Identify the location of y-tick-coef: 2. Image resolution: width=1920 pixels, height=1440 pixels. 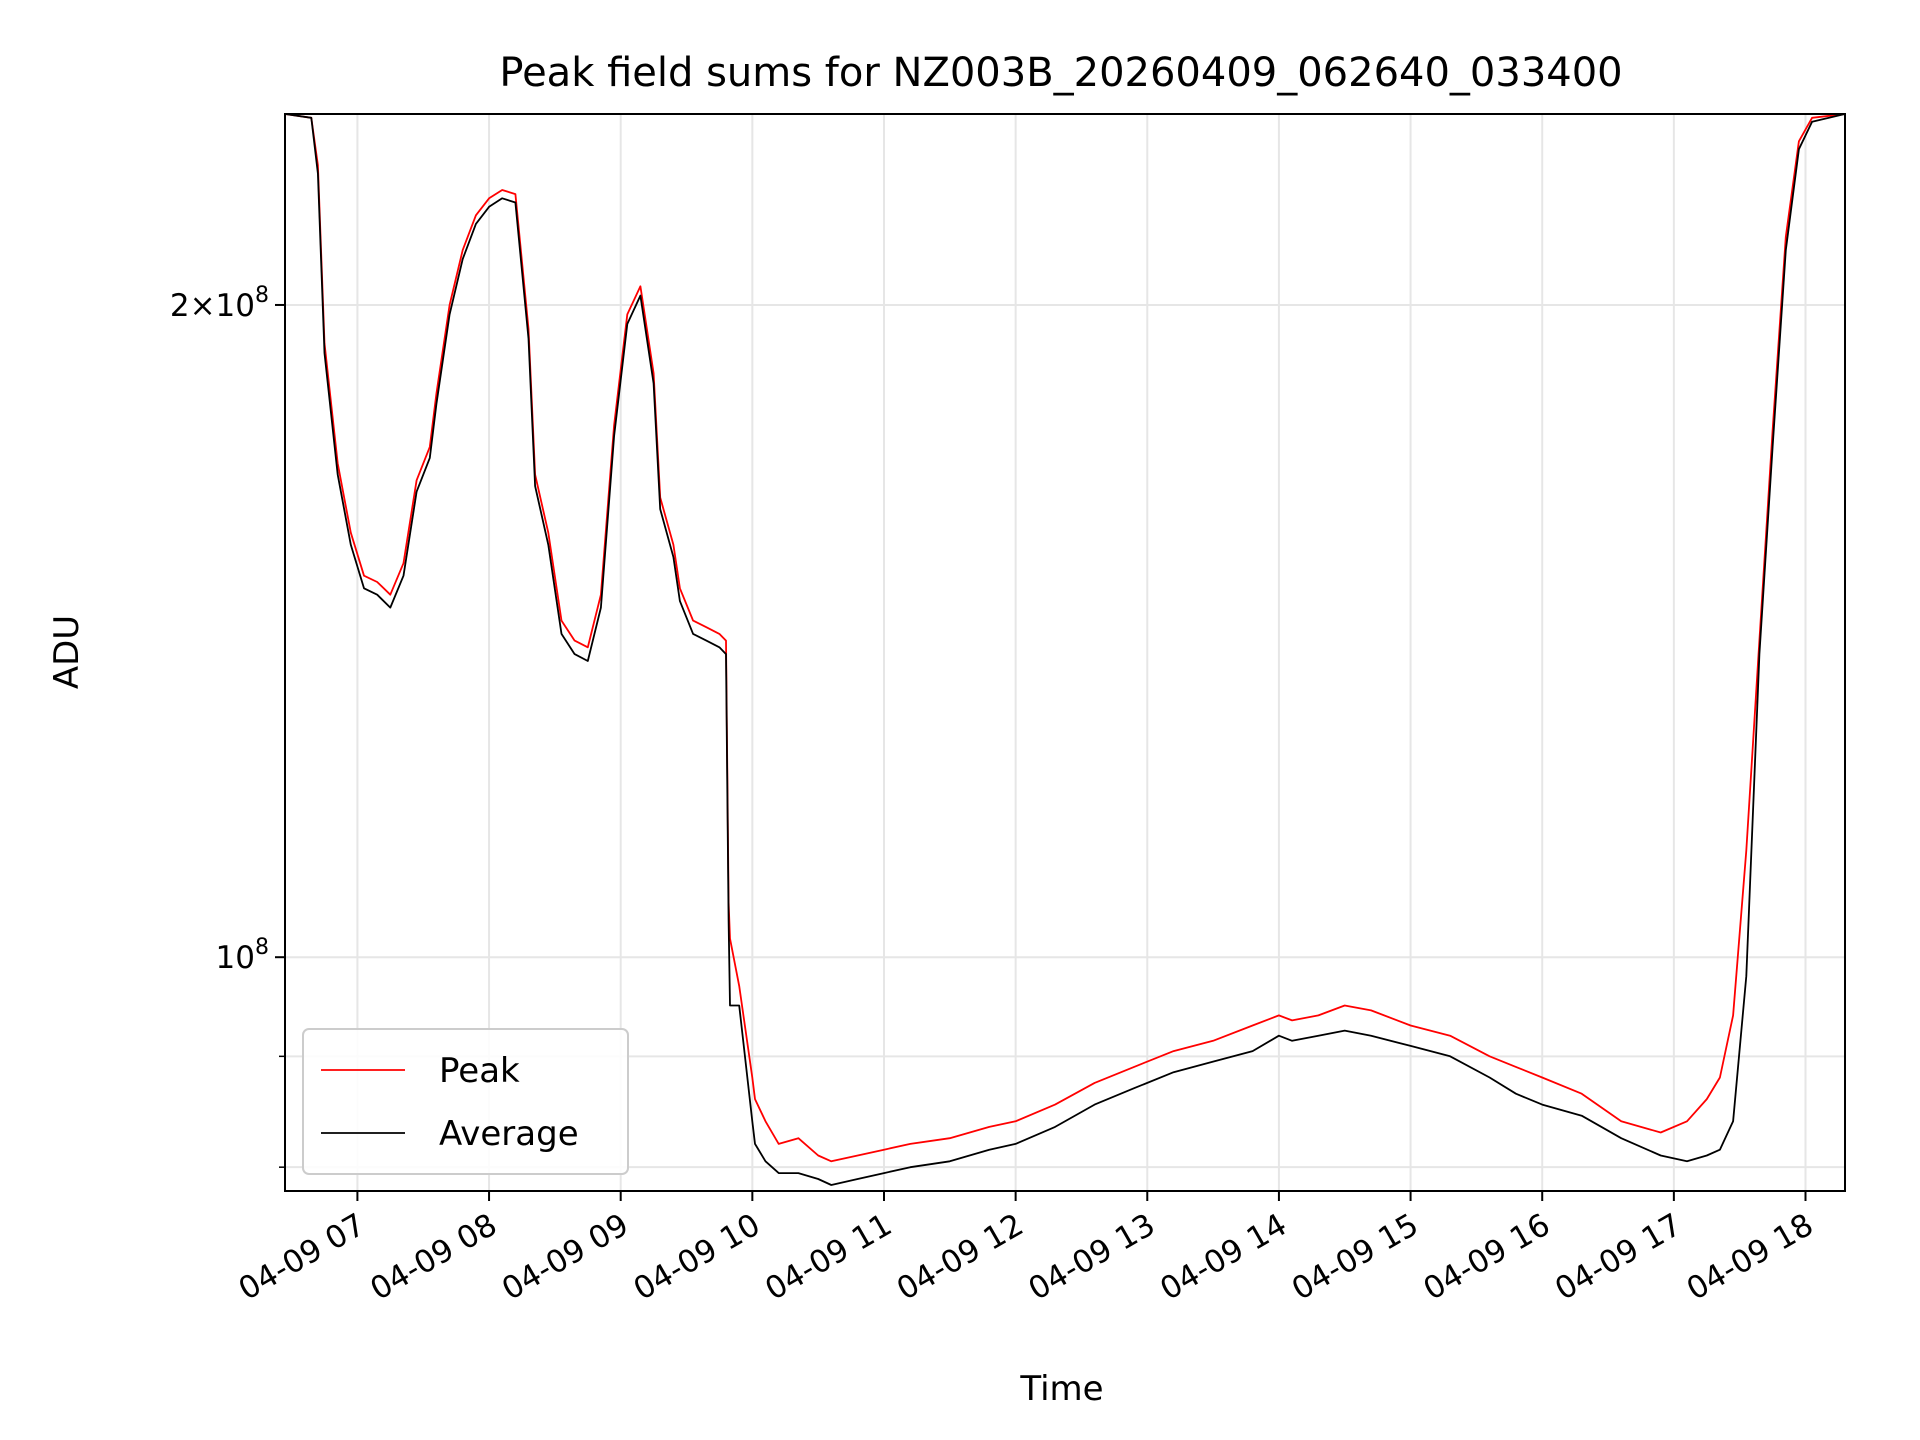
(180, 306).